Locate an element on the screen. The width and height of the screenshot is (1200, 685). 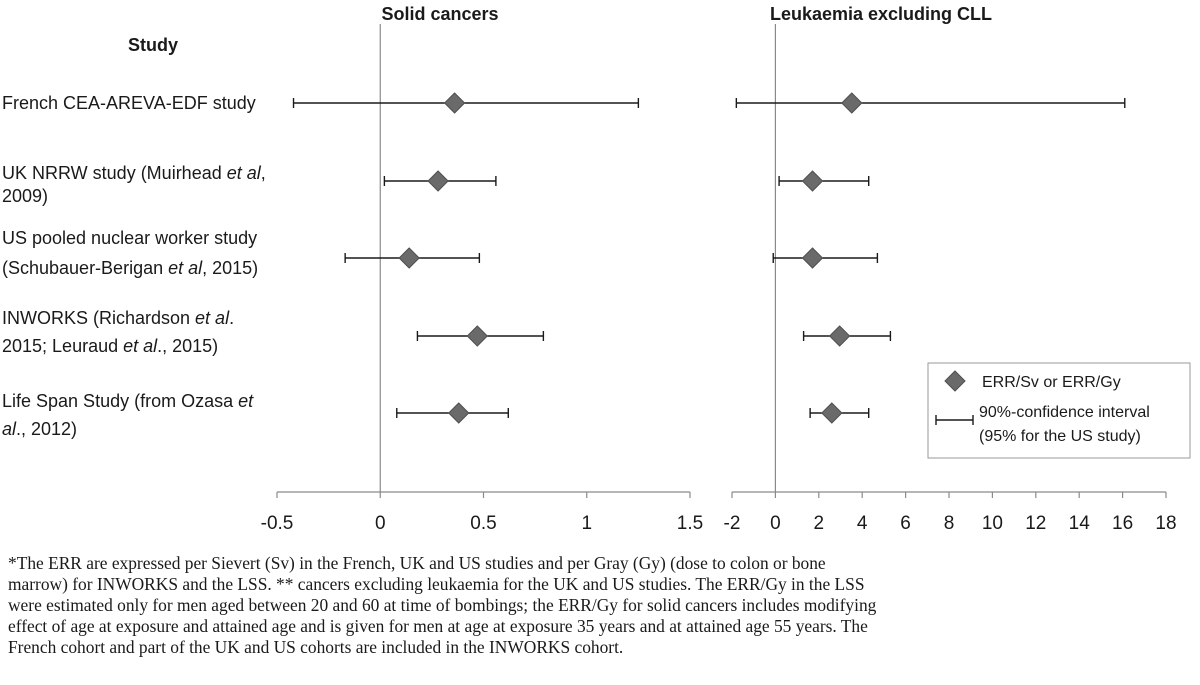
study-column-heading: Study is located at coordinates (153, 45).